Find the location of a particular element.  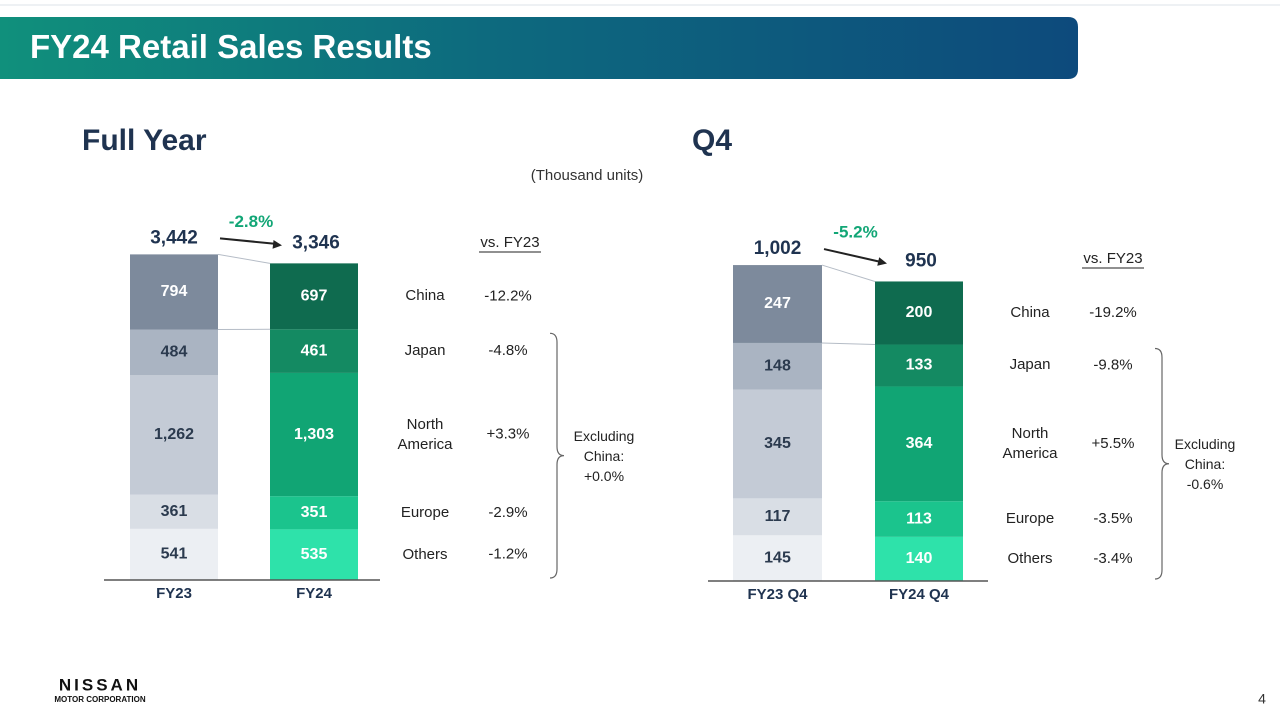

total-label: 3,346 is located at coordinates (316, 242).